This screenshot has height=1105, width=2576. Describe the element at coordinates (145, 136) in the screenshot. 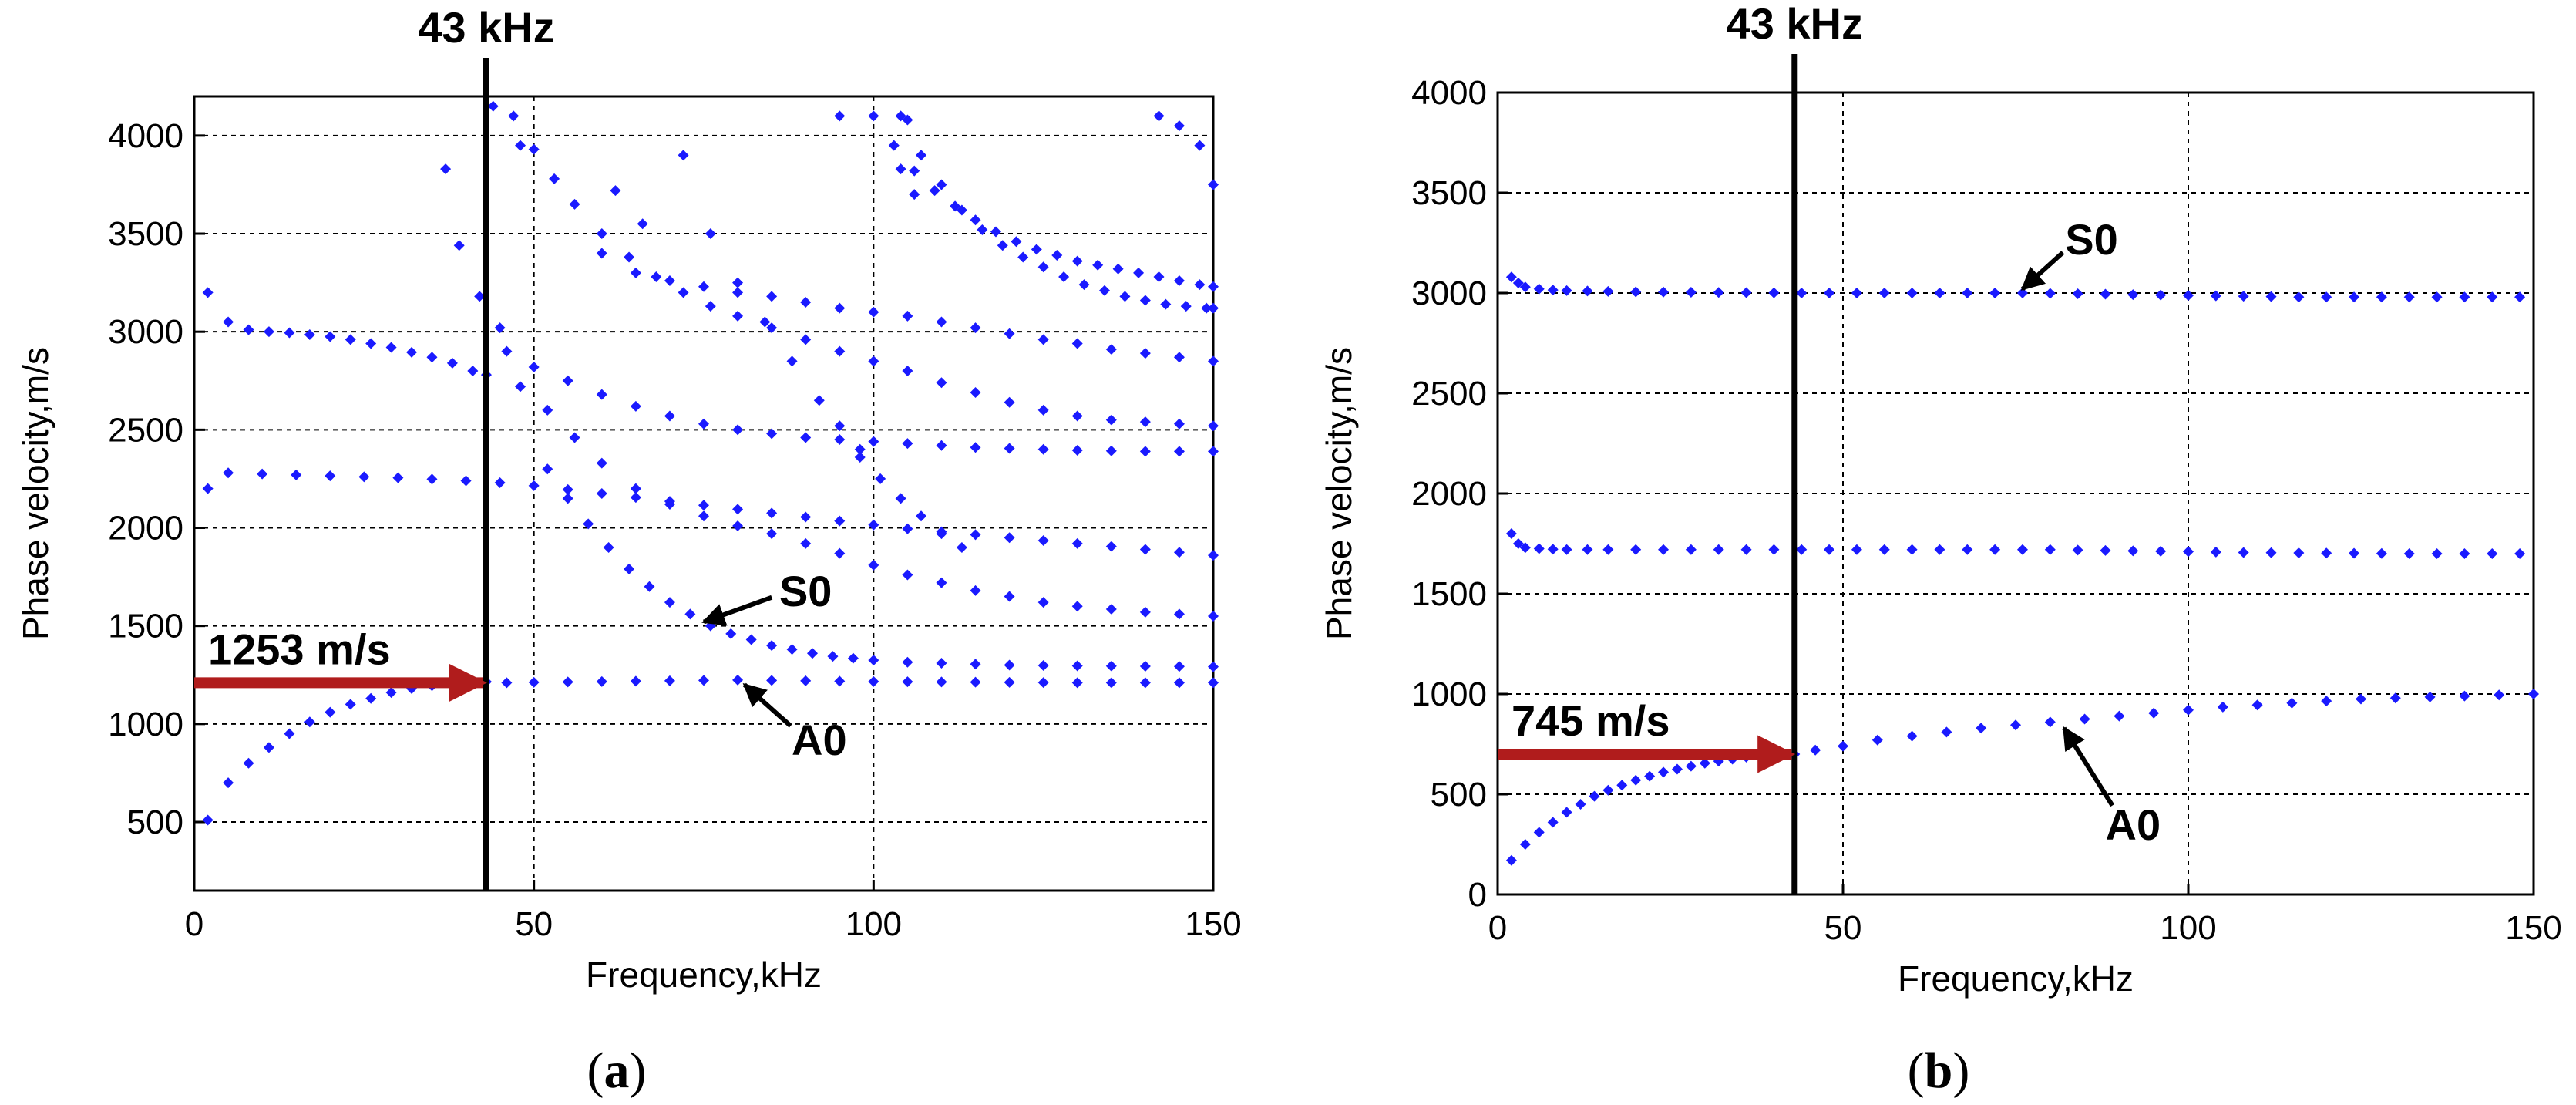

I see `y-tick-label: 4000` at that location.